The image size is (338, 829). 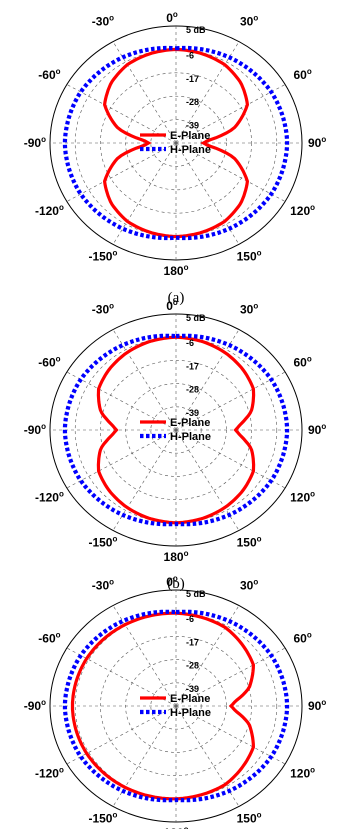 I want to click on panel-caption: (a), so click(x=176, y=298).